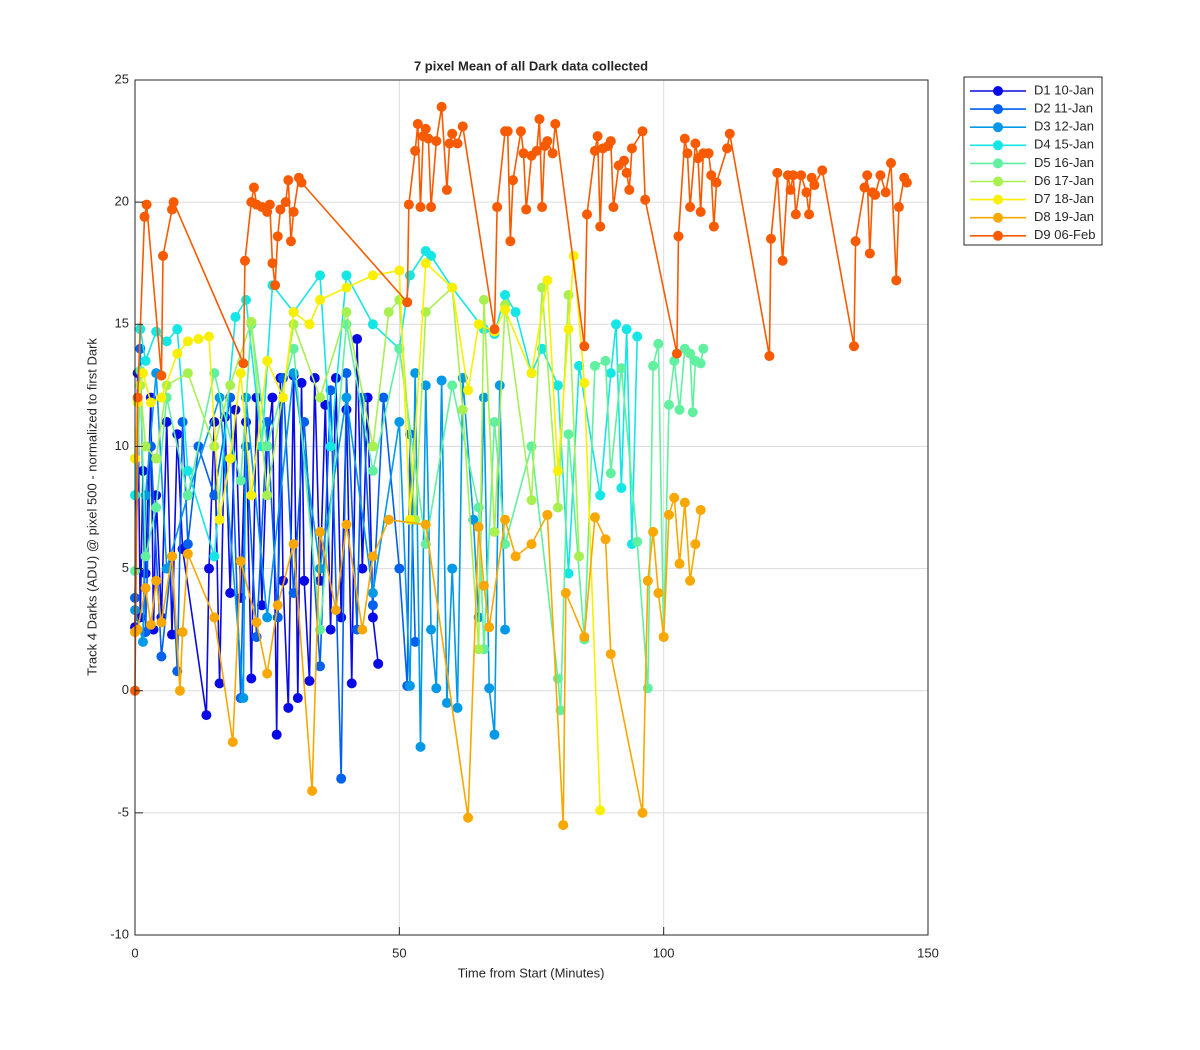 This screenshot has width=1200, height=1050. I want to click on y-tick-label: 20, so click(122, 201).